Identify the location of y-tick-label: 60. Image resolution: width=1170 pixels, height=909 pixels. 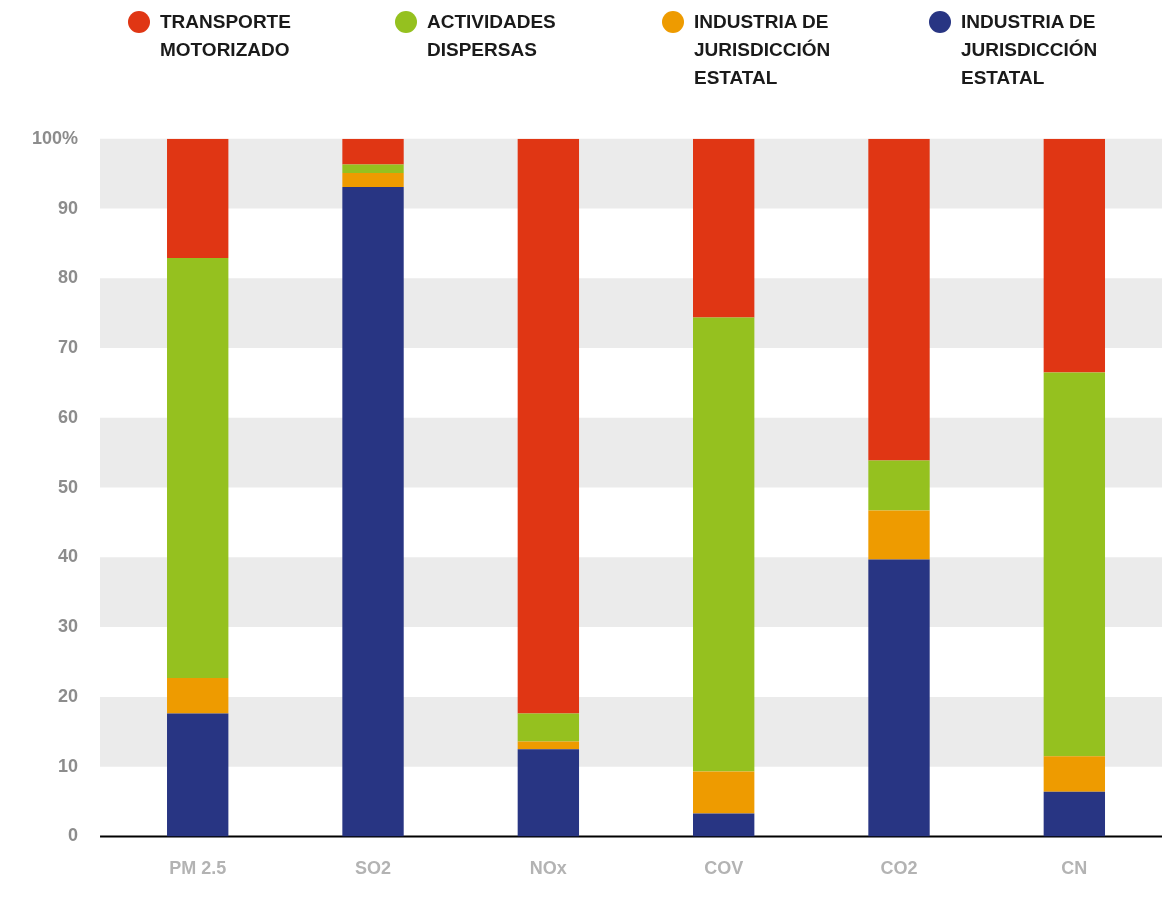
(68, 416).